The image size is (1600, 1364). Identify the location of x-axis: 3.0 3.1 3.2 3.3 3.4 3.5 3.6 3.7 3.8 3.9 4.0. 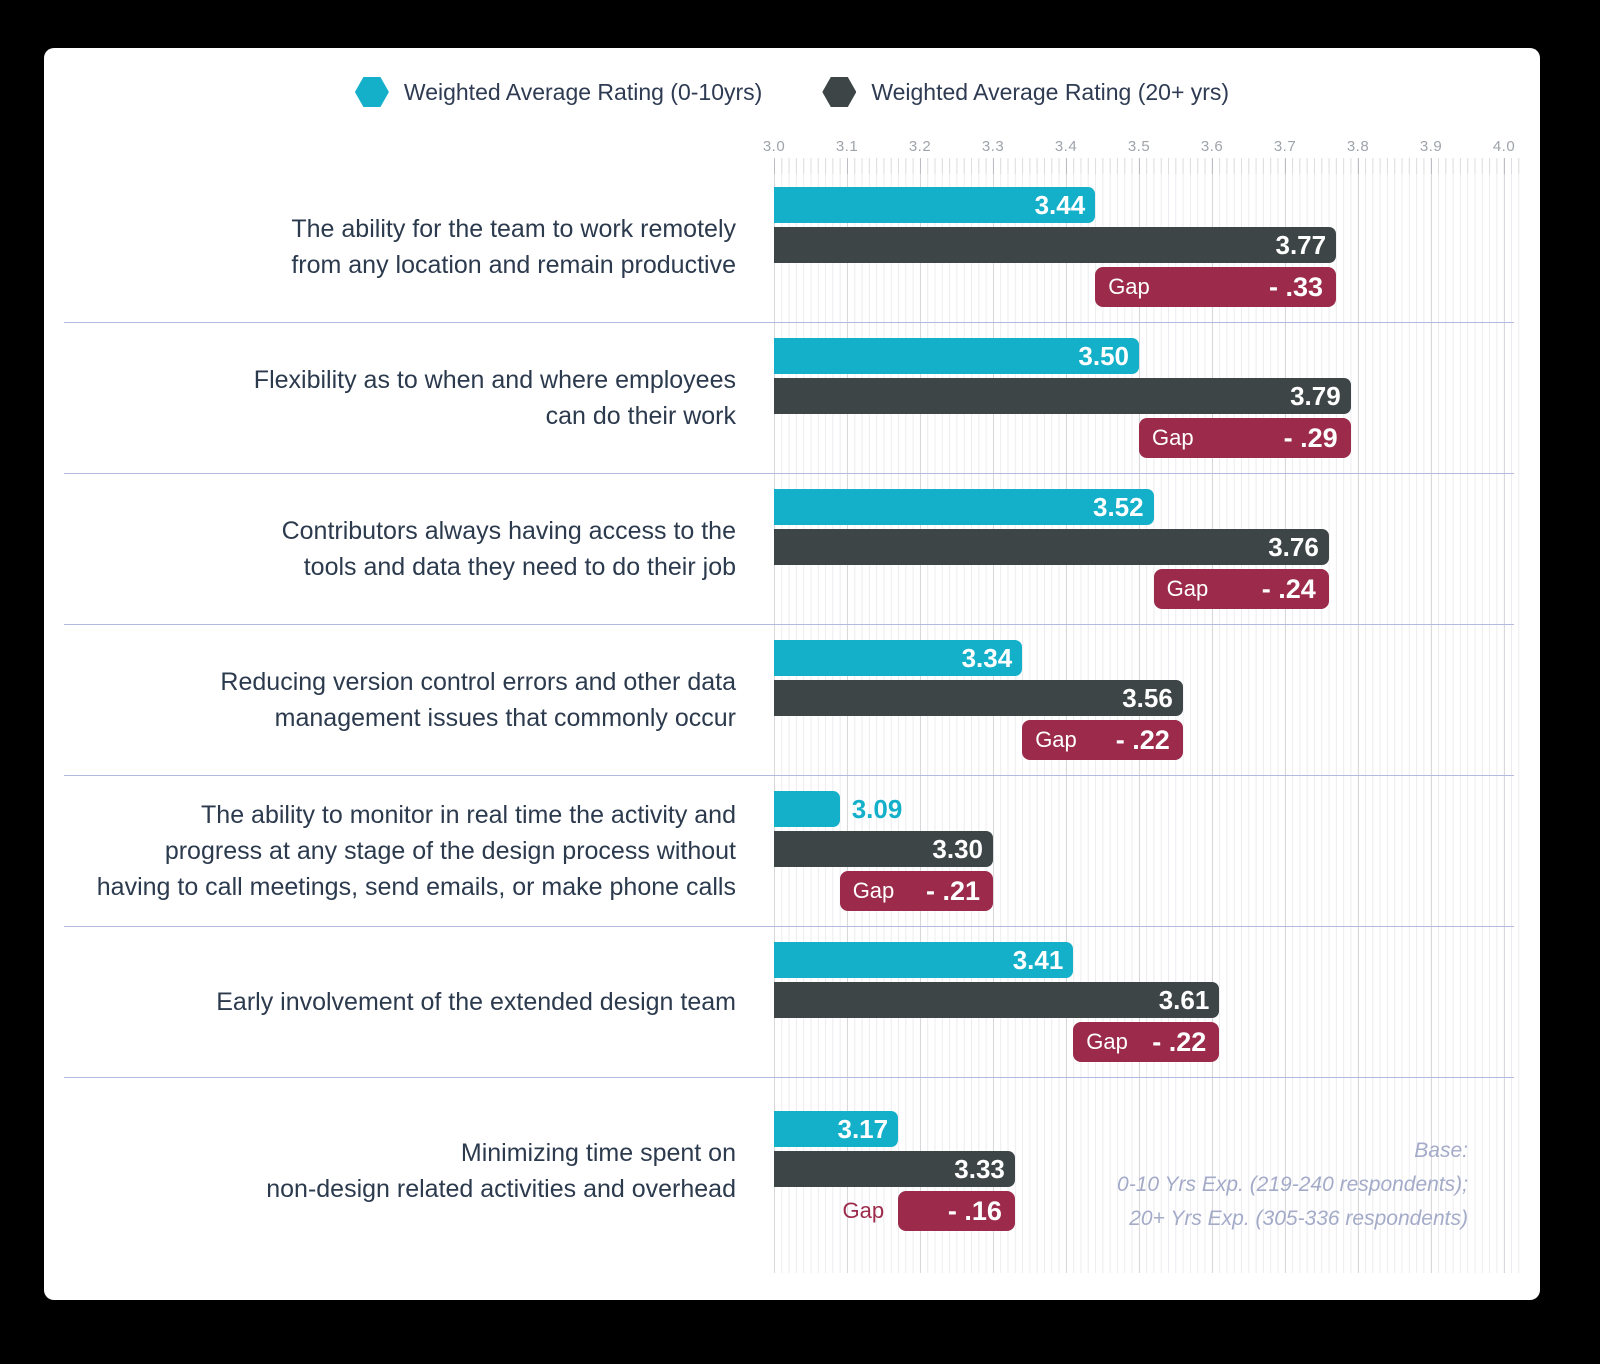
(1141, 148).